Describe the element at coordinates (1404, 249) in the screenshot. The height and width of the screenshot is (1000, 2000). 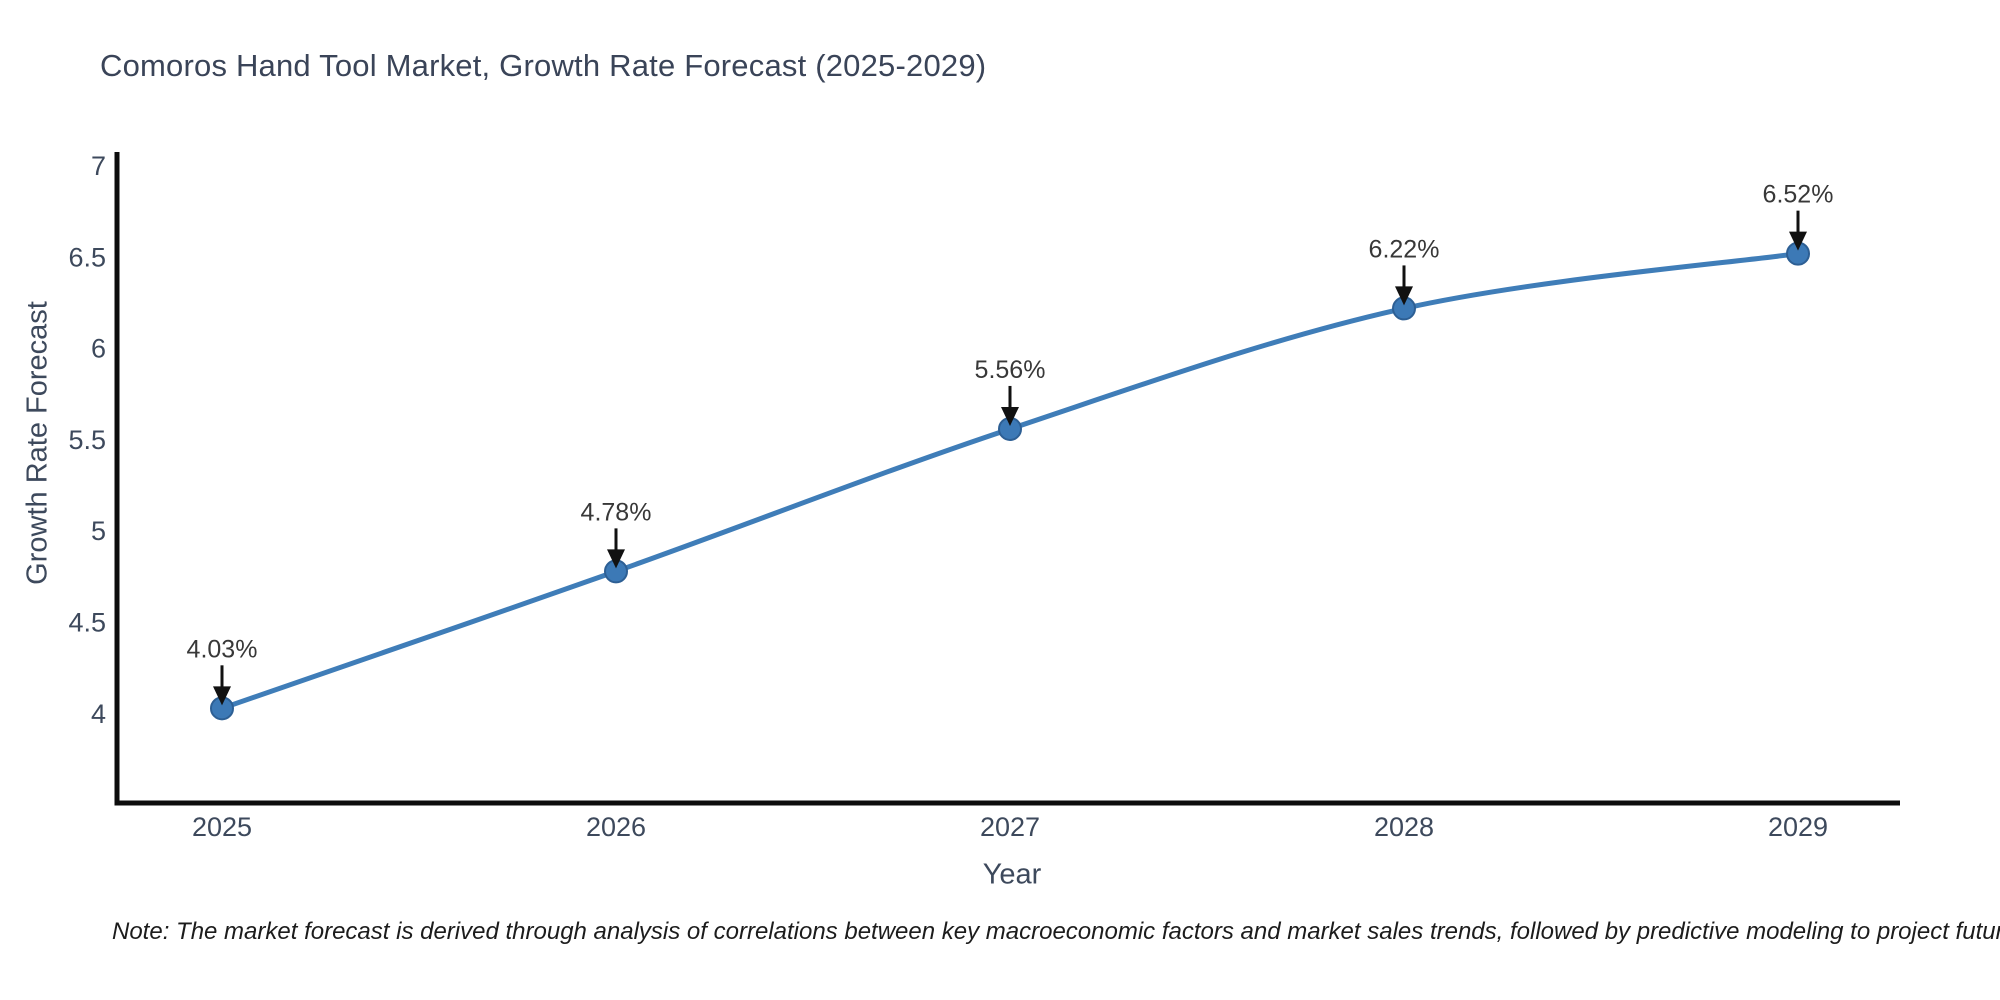
I see `data-point-value-label: 6.22%` at that location.